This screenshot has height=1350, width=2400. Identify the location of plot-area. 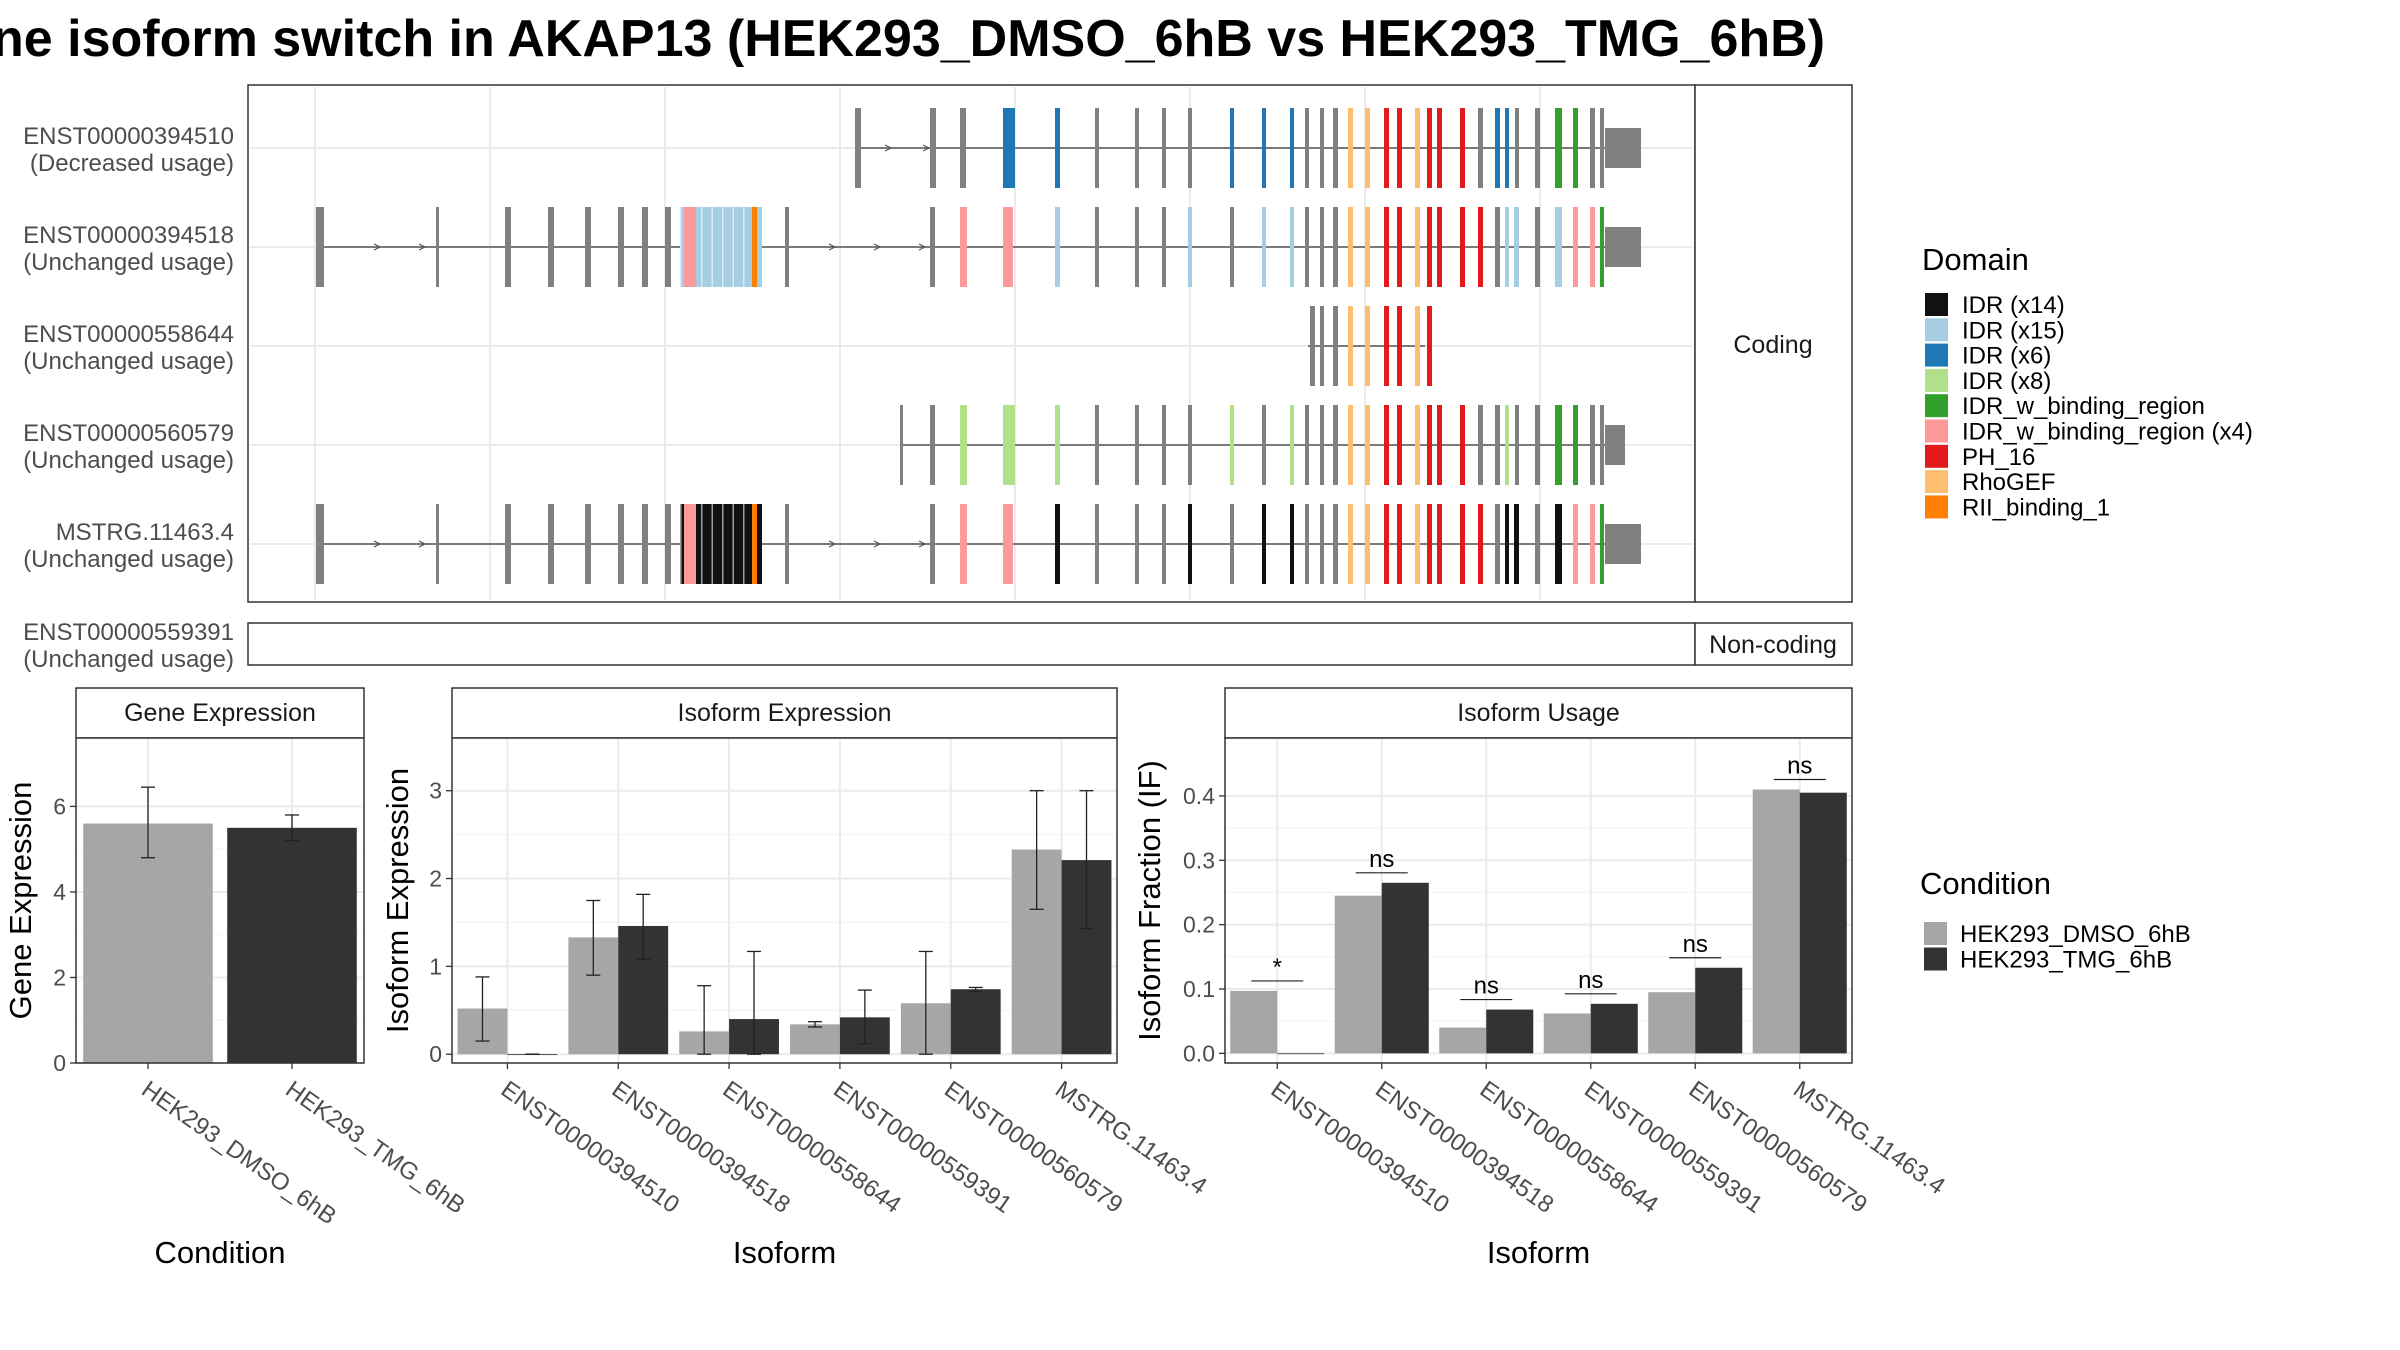
(784, 900).